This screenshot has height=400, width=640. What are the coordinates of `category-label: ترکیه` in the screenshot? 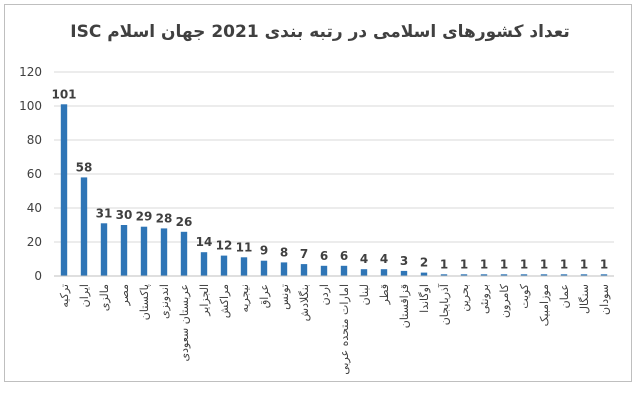 It's located at (64, 296).